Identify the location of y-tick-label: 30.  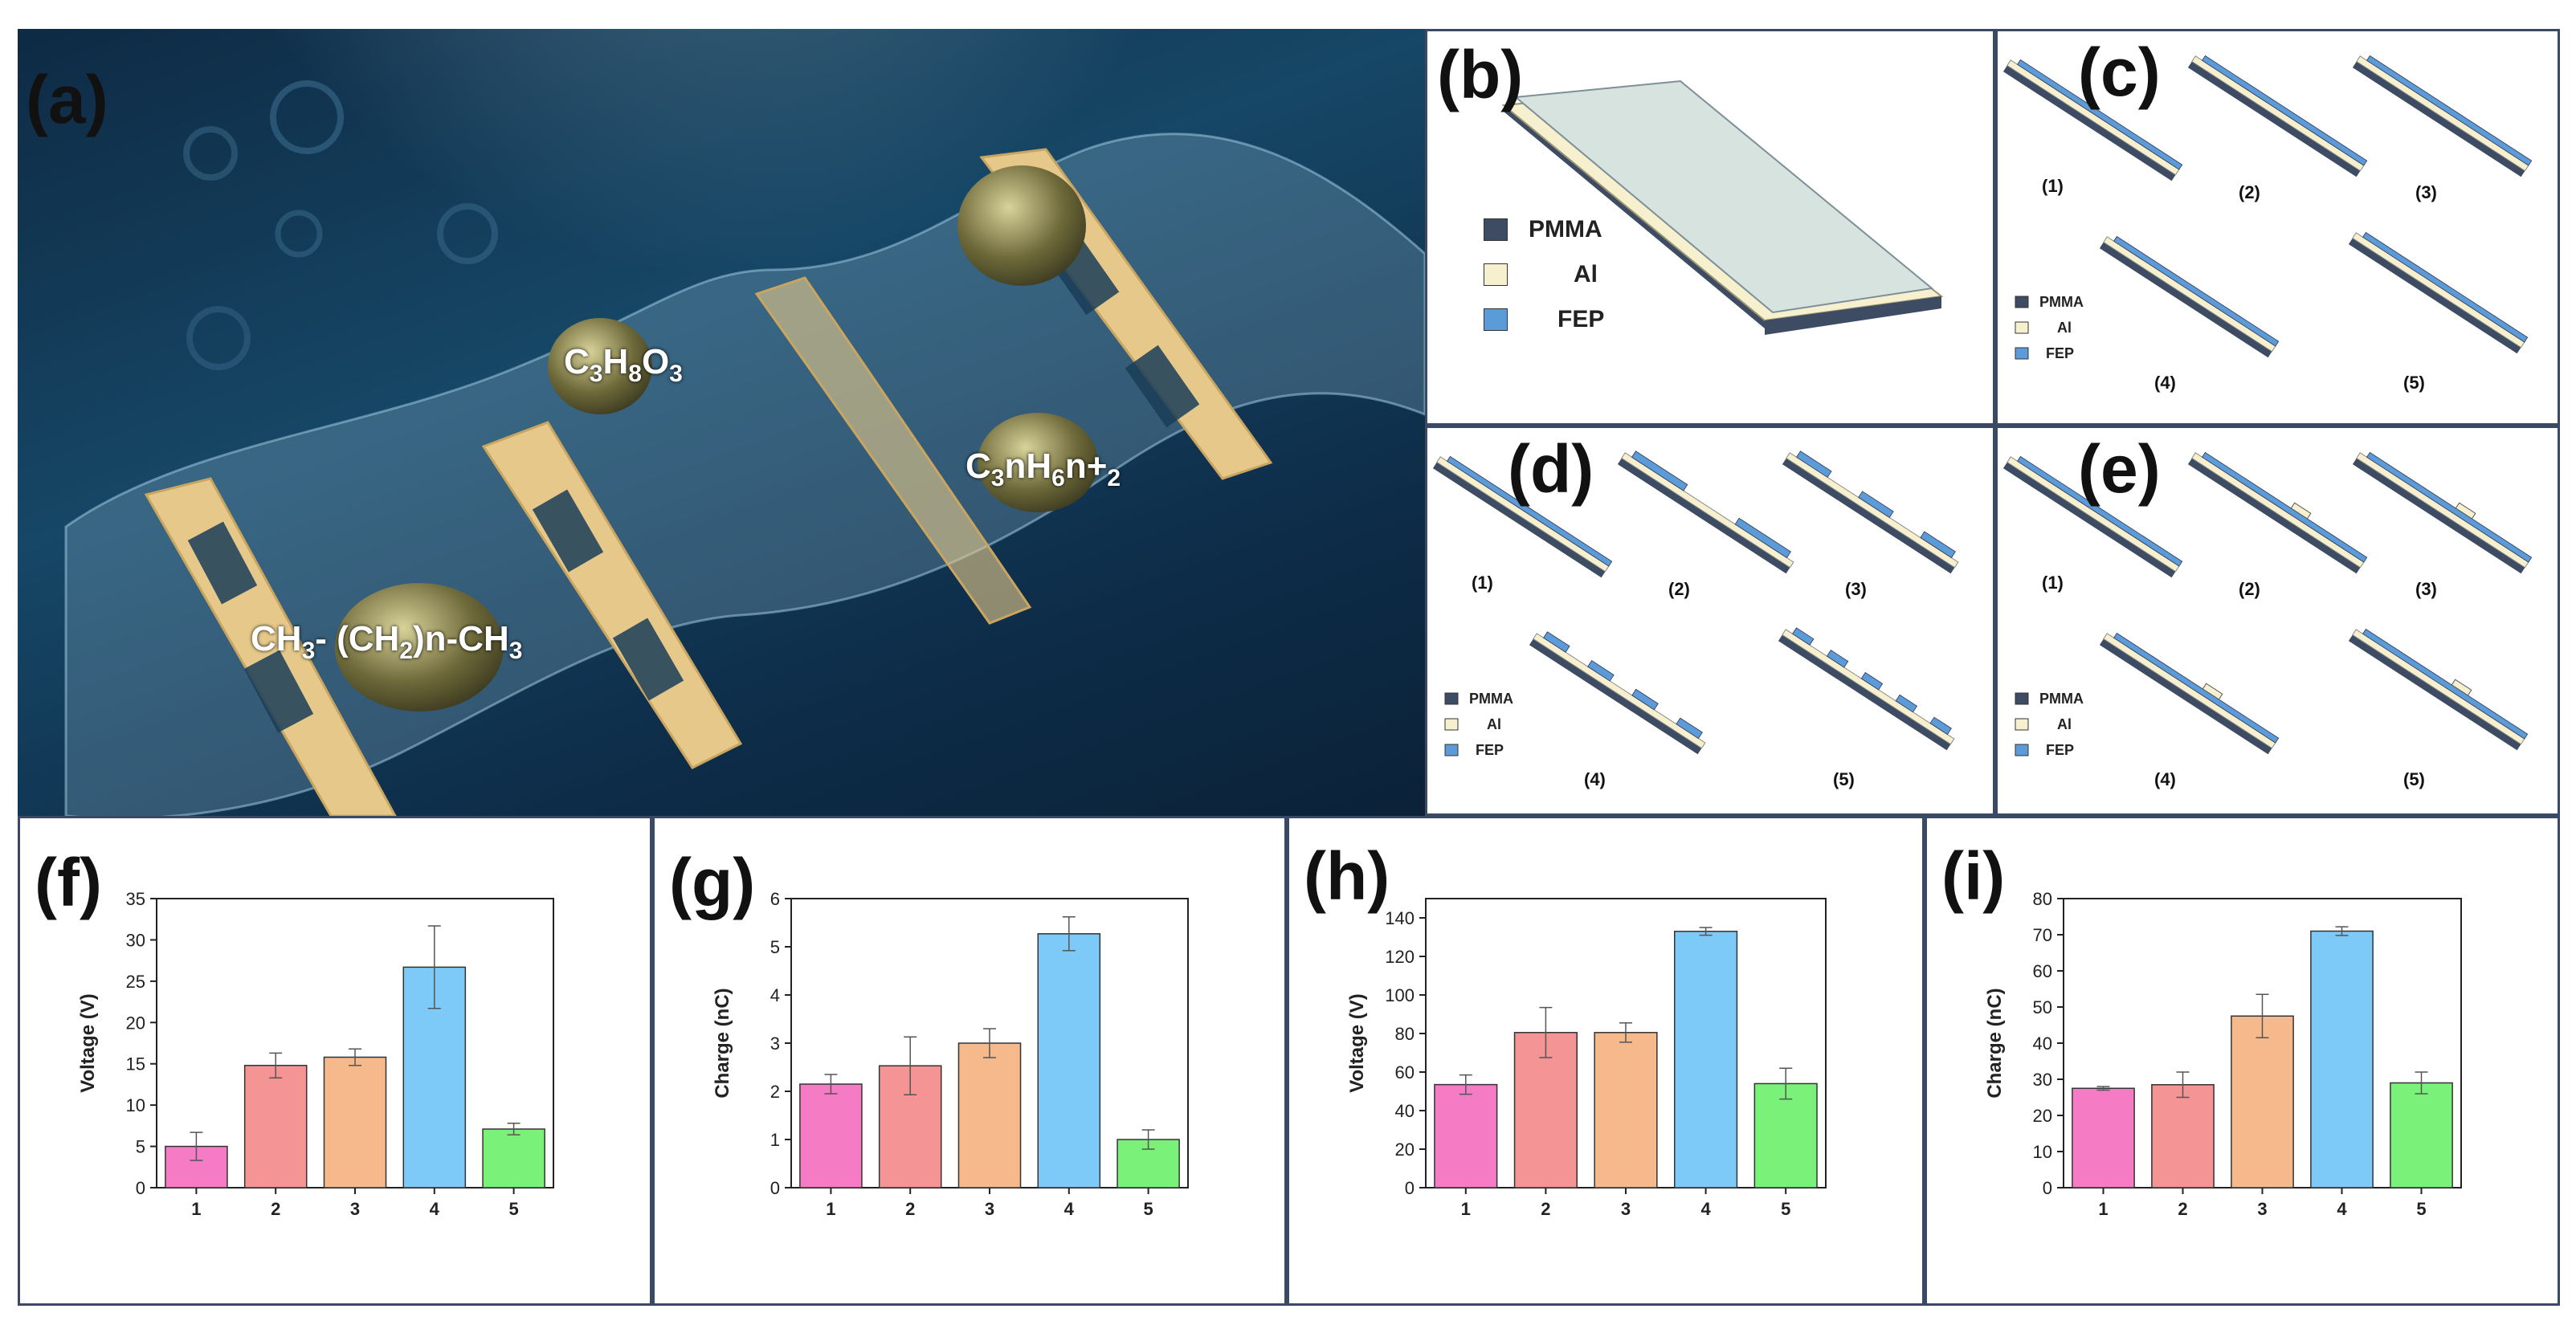
(2042, 1080).